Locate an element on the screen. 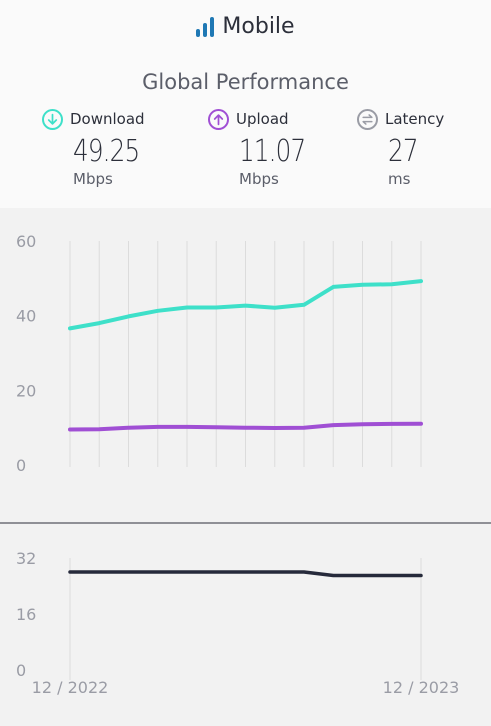  page-title: Mobile is located at coordinates (258, 26).